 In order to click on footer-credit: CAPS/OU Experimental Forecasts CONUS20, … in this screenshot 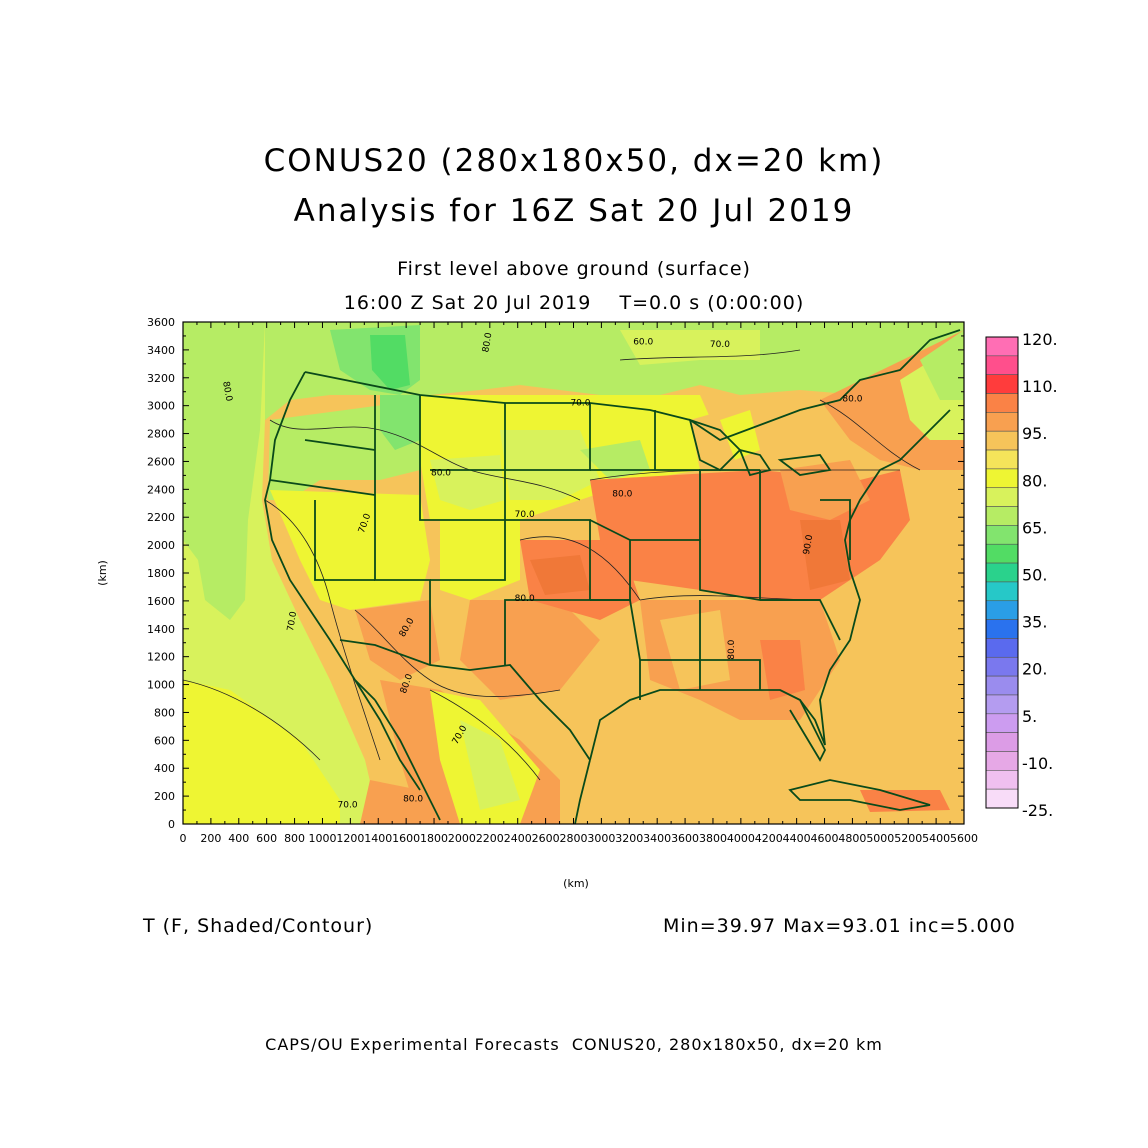, I will do `click(574, 1044)`.